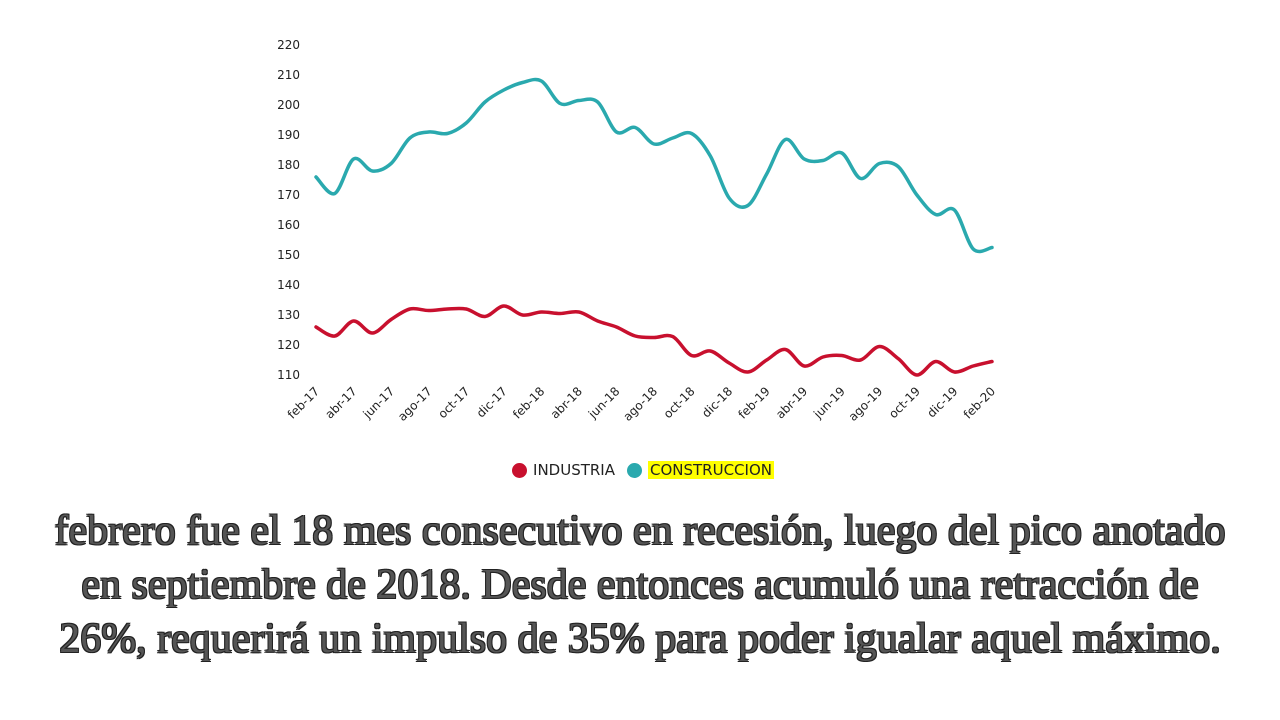 This screenshot has height=720, width=1280. I want to click on y-tick-label: 210, so click(288, 75).